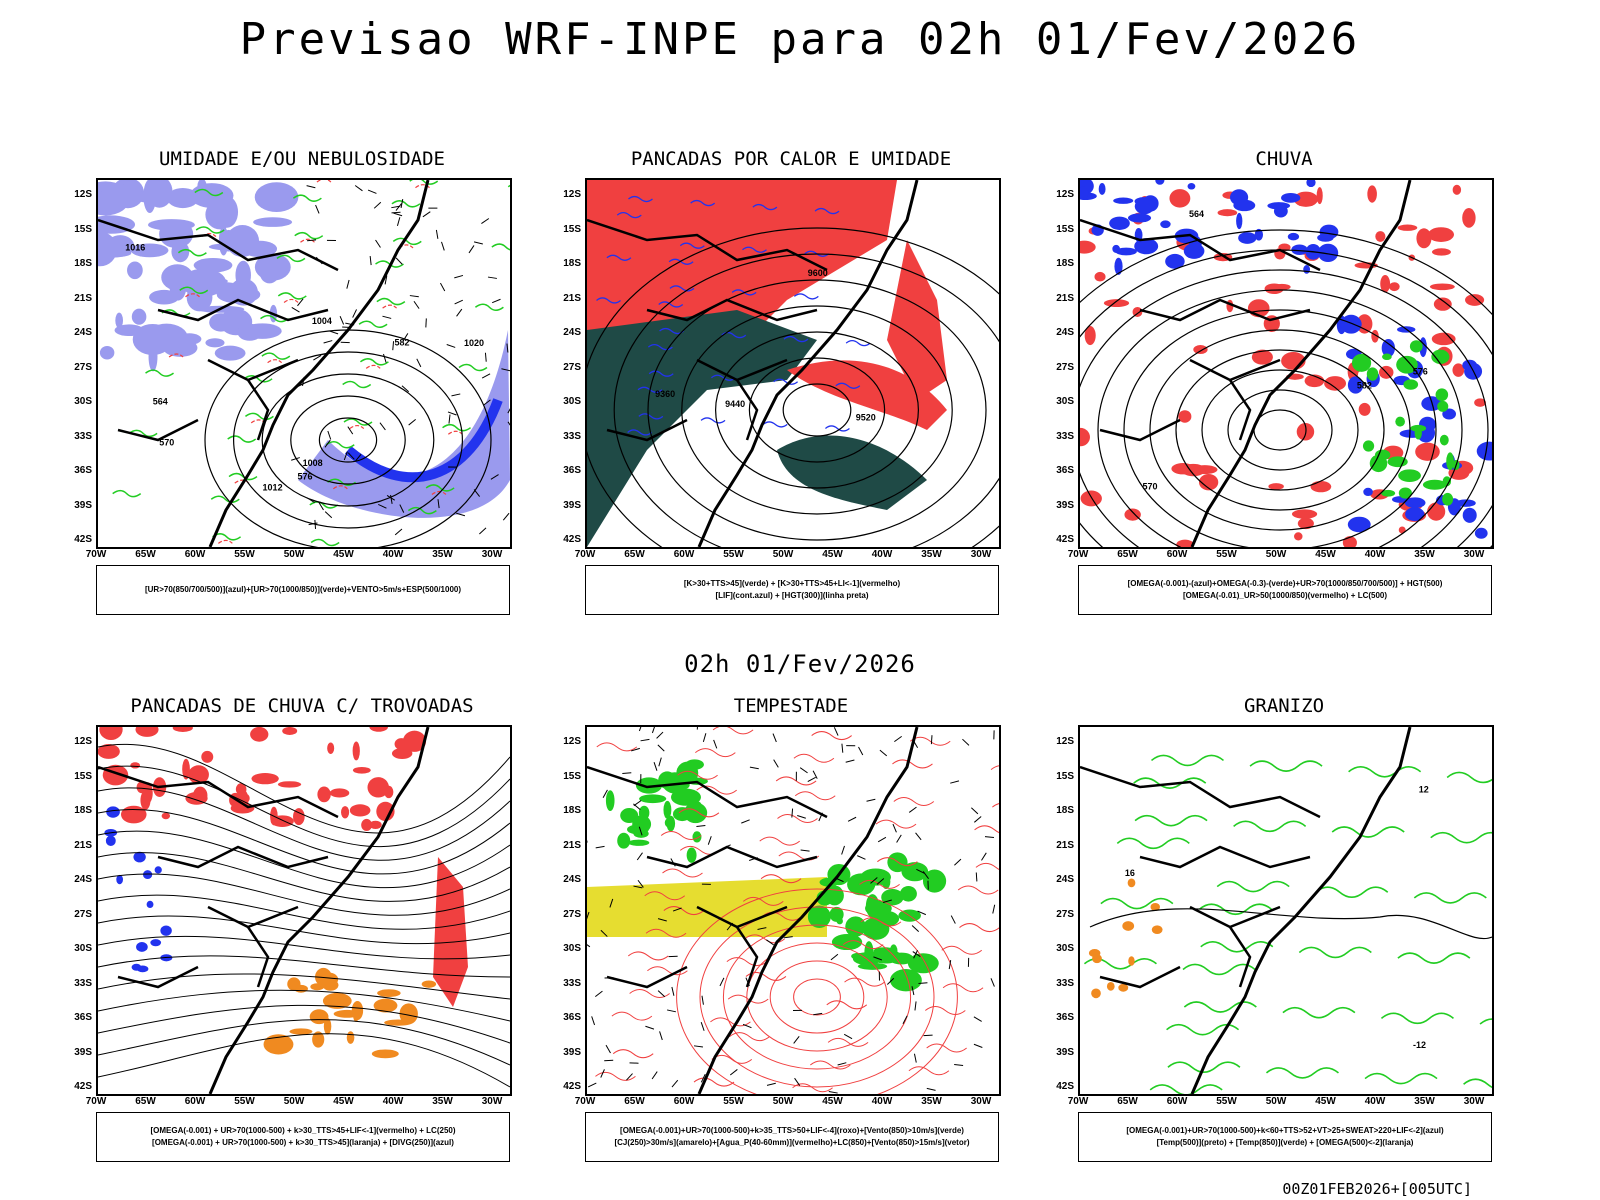 Image resolution: width=1600 pixels, height=1200 pixels. What do you see at coordinates (1065, 776) in the screenshot?
I see `y-tick-label: 15S` at bounding box center [1065, 776].